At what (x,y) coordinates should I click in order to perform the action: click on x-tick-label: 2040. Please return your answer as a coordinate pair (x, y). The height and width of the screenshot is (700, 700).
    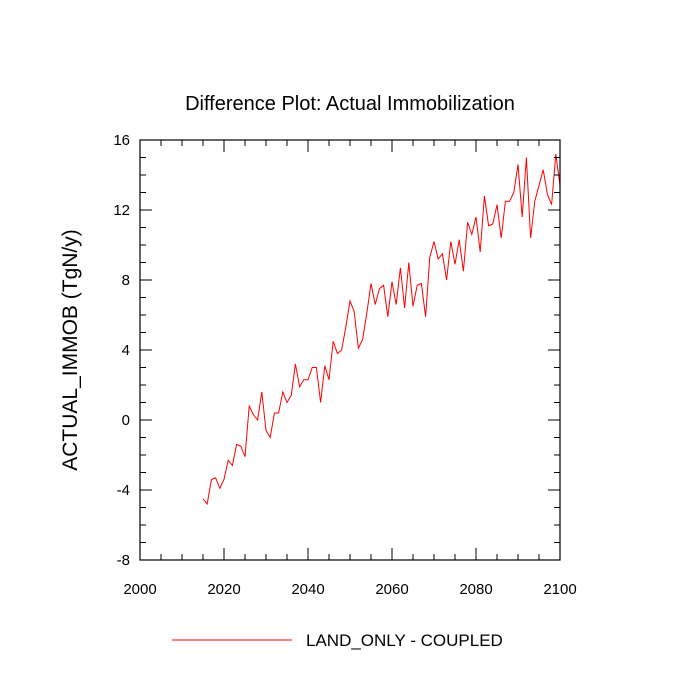
    Looking at the image, I should click on (307, 589).